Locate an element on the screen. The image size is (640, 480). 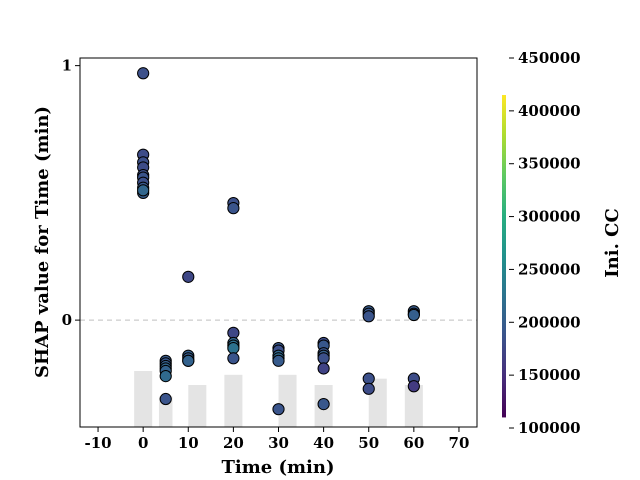
x-tick-label: 20 is located at coordinates (233, 443).